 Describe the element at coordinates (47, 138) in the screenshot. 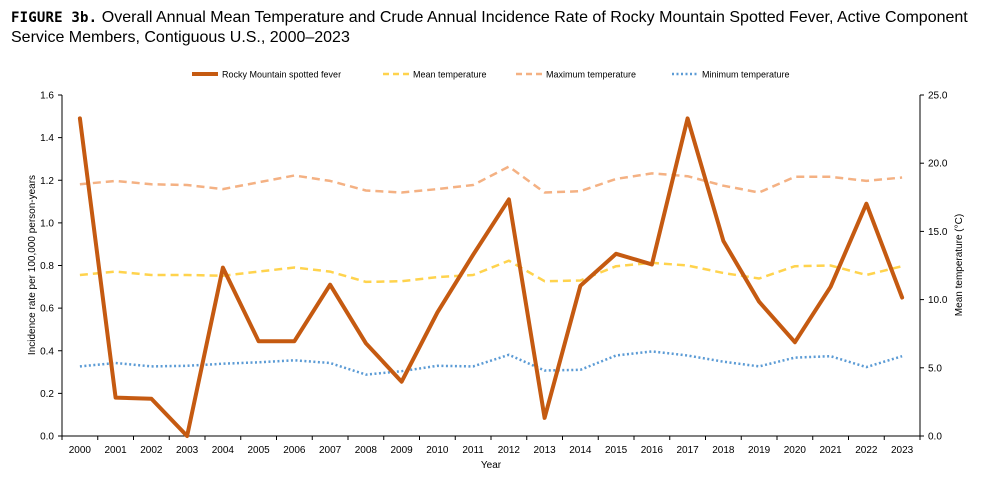

I see `y-tick-label-left: 1.4` at that location.